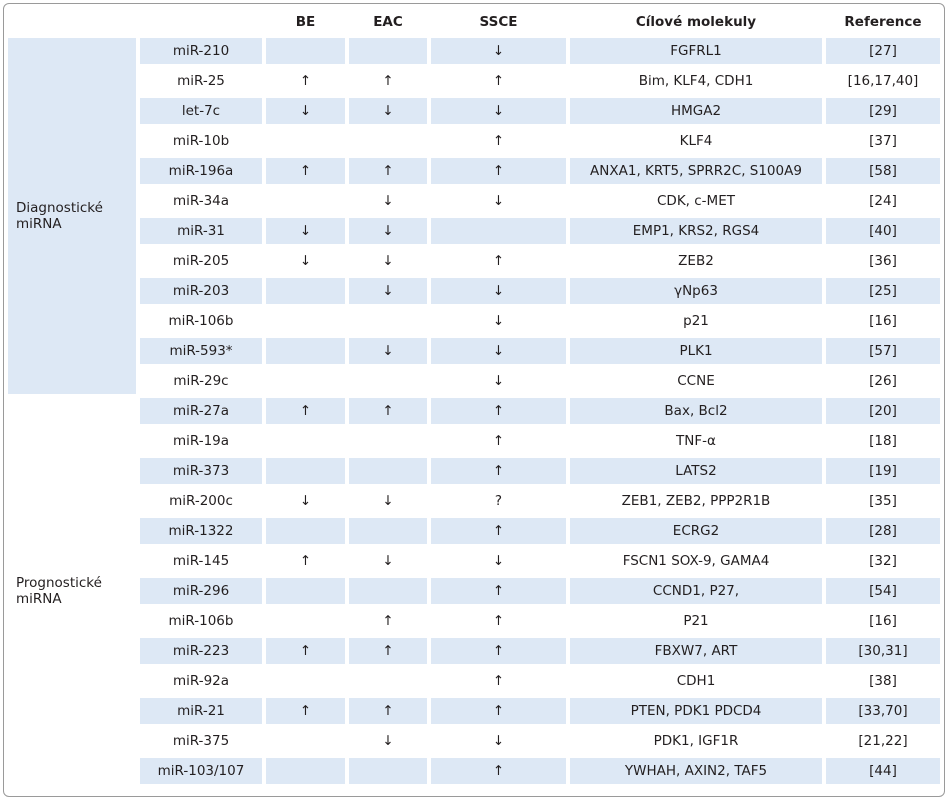 The width and height of the screenshot is (950, 800). What do you see at coordinates (305, 22) in the screenshot?
I see `header-cell: BE` at bounding box center [305, 22].